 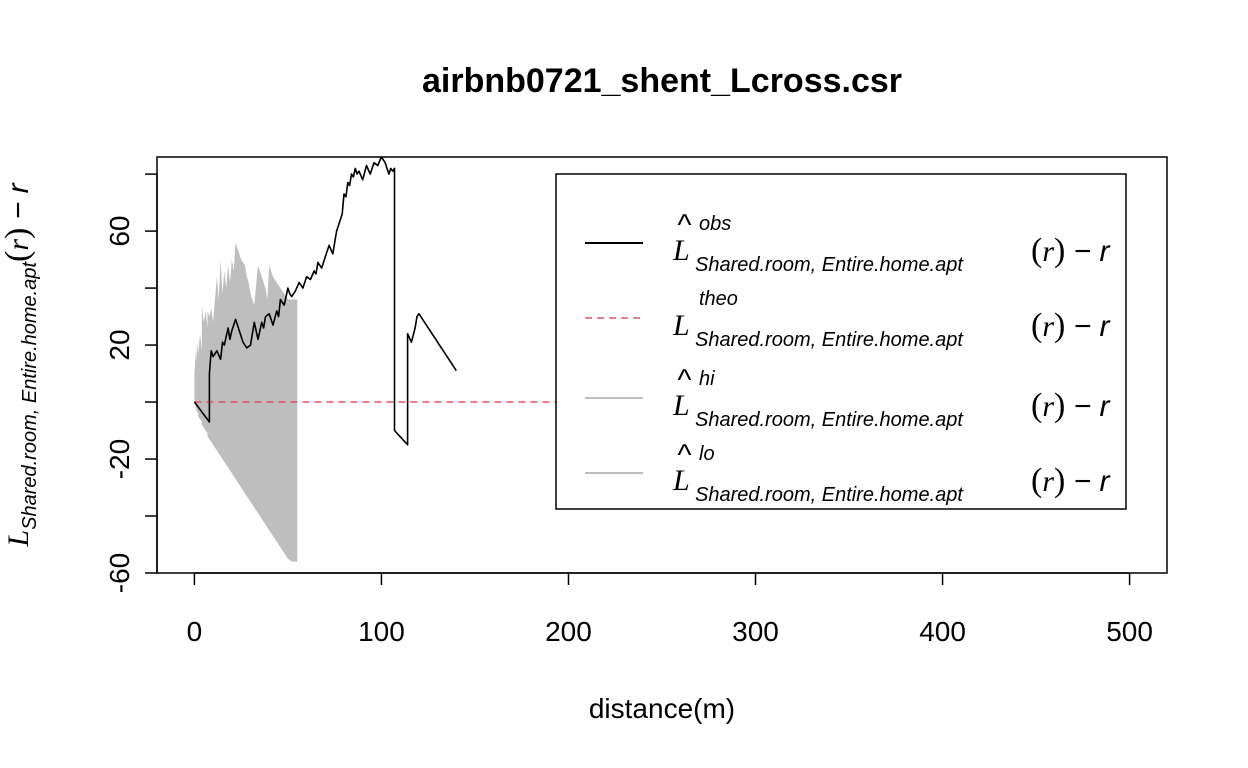 What do you see at coordinates (18, 256) in the screenshot?
I see `y-axis-label-paren-open: (` at bounding box center [18, 256].